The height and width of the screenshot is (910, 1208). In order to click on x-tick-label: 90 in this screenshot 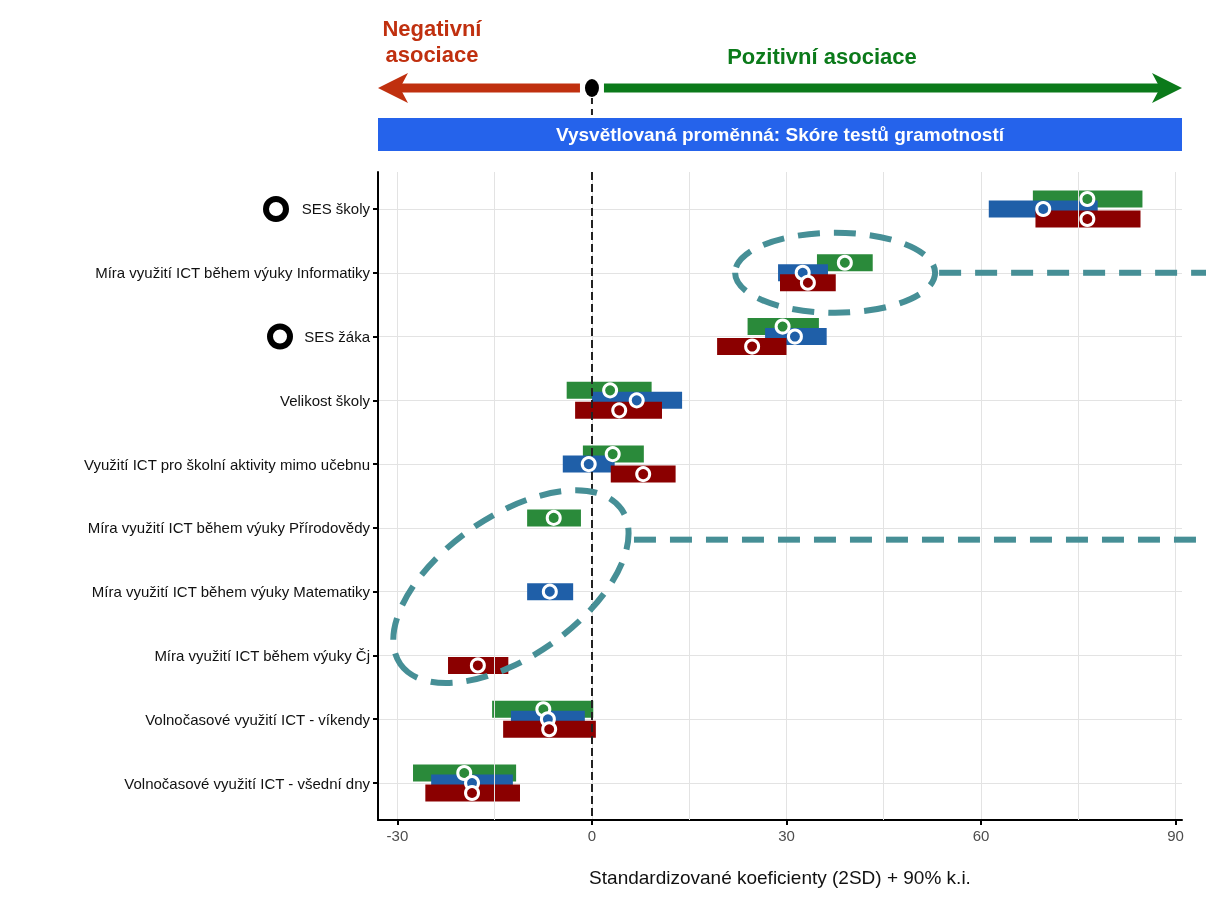, I will do `click(1175, 835)`.